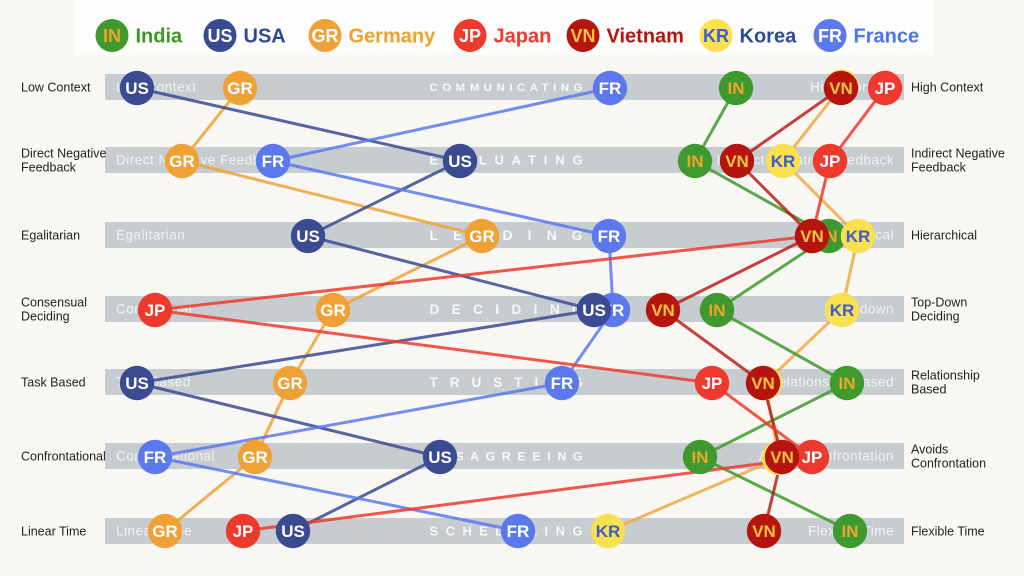 This screenshot has height=576, width=1024. I want to click on svg-text: Germany, so click(393, 37).